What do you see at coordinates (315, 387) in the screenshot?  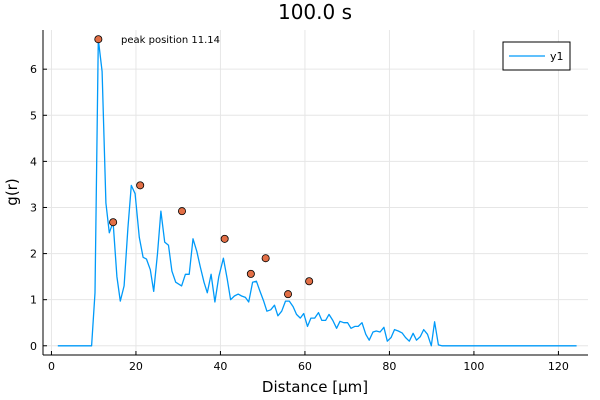 I see `x-axis-label: Distance [μm]` at bounding box center [315, 387].